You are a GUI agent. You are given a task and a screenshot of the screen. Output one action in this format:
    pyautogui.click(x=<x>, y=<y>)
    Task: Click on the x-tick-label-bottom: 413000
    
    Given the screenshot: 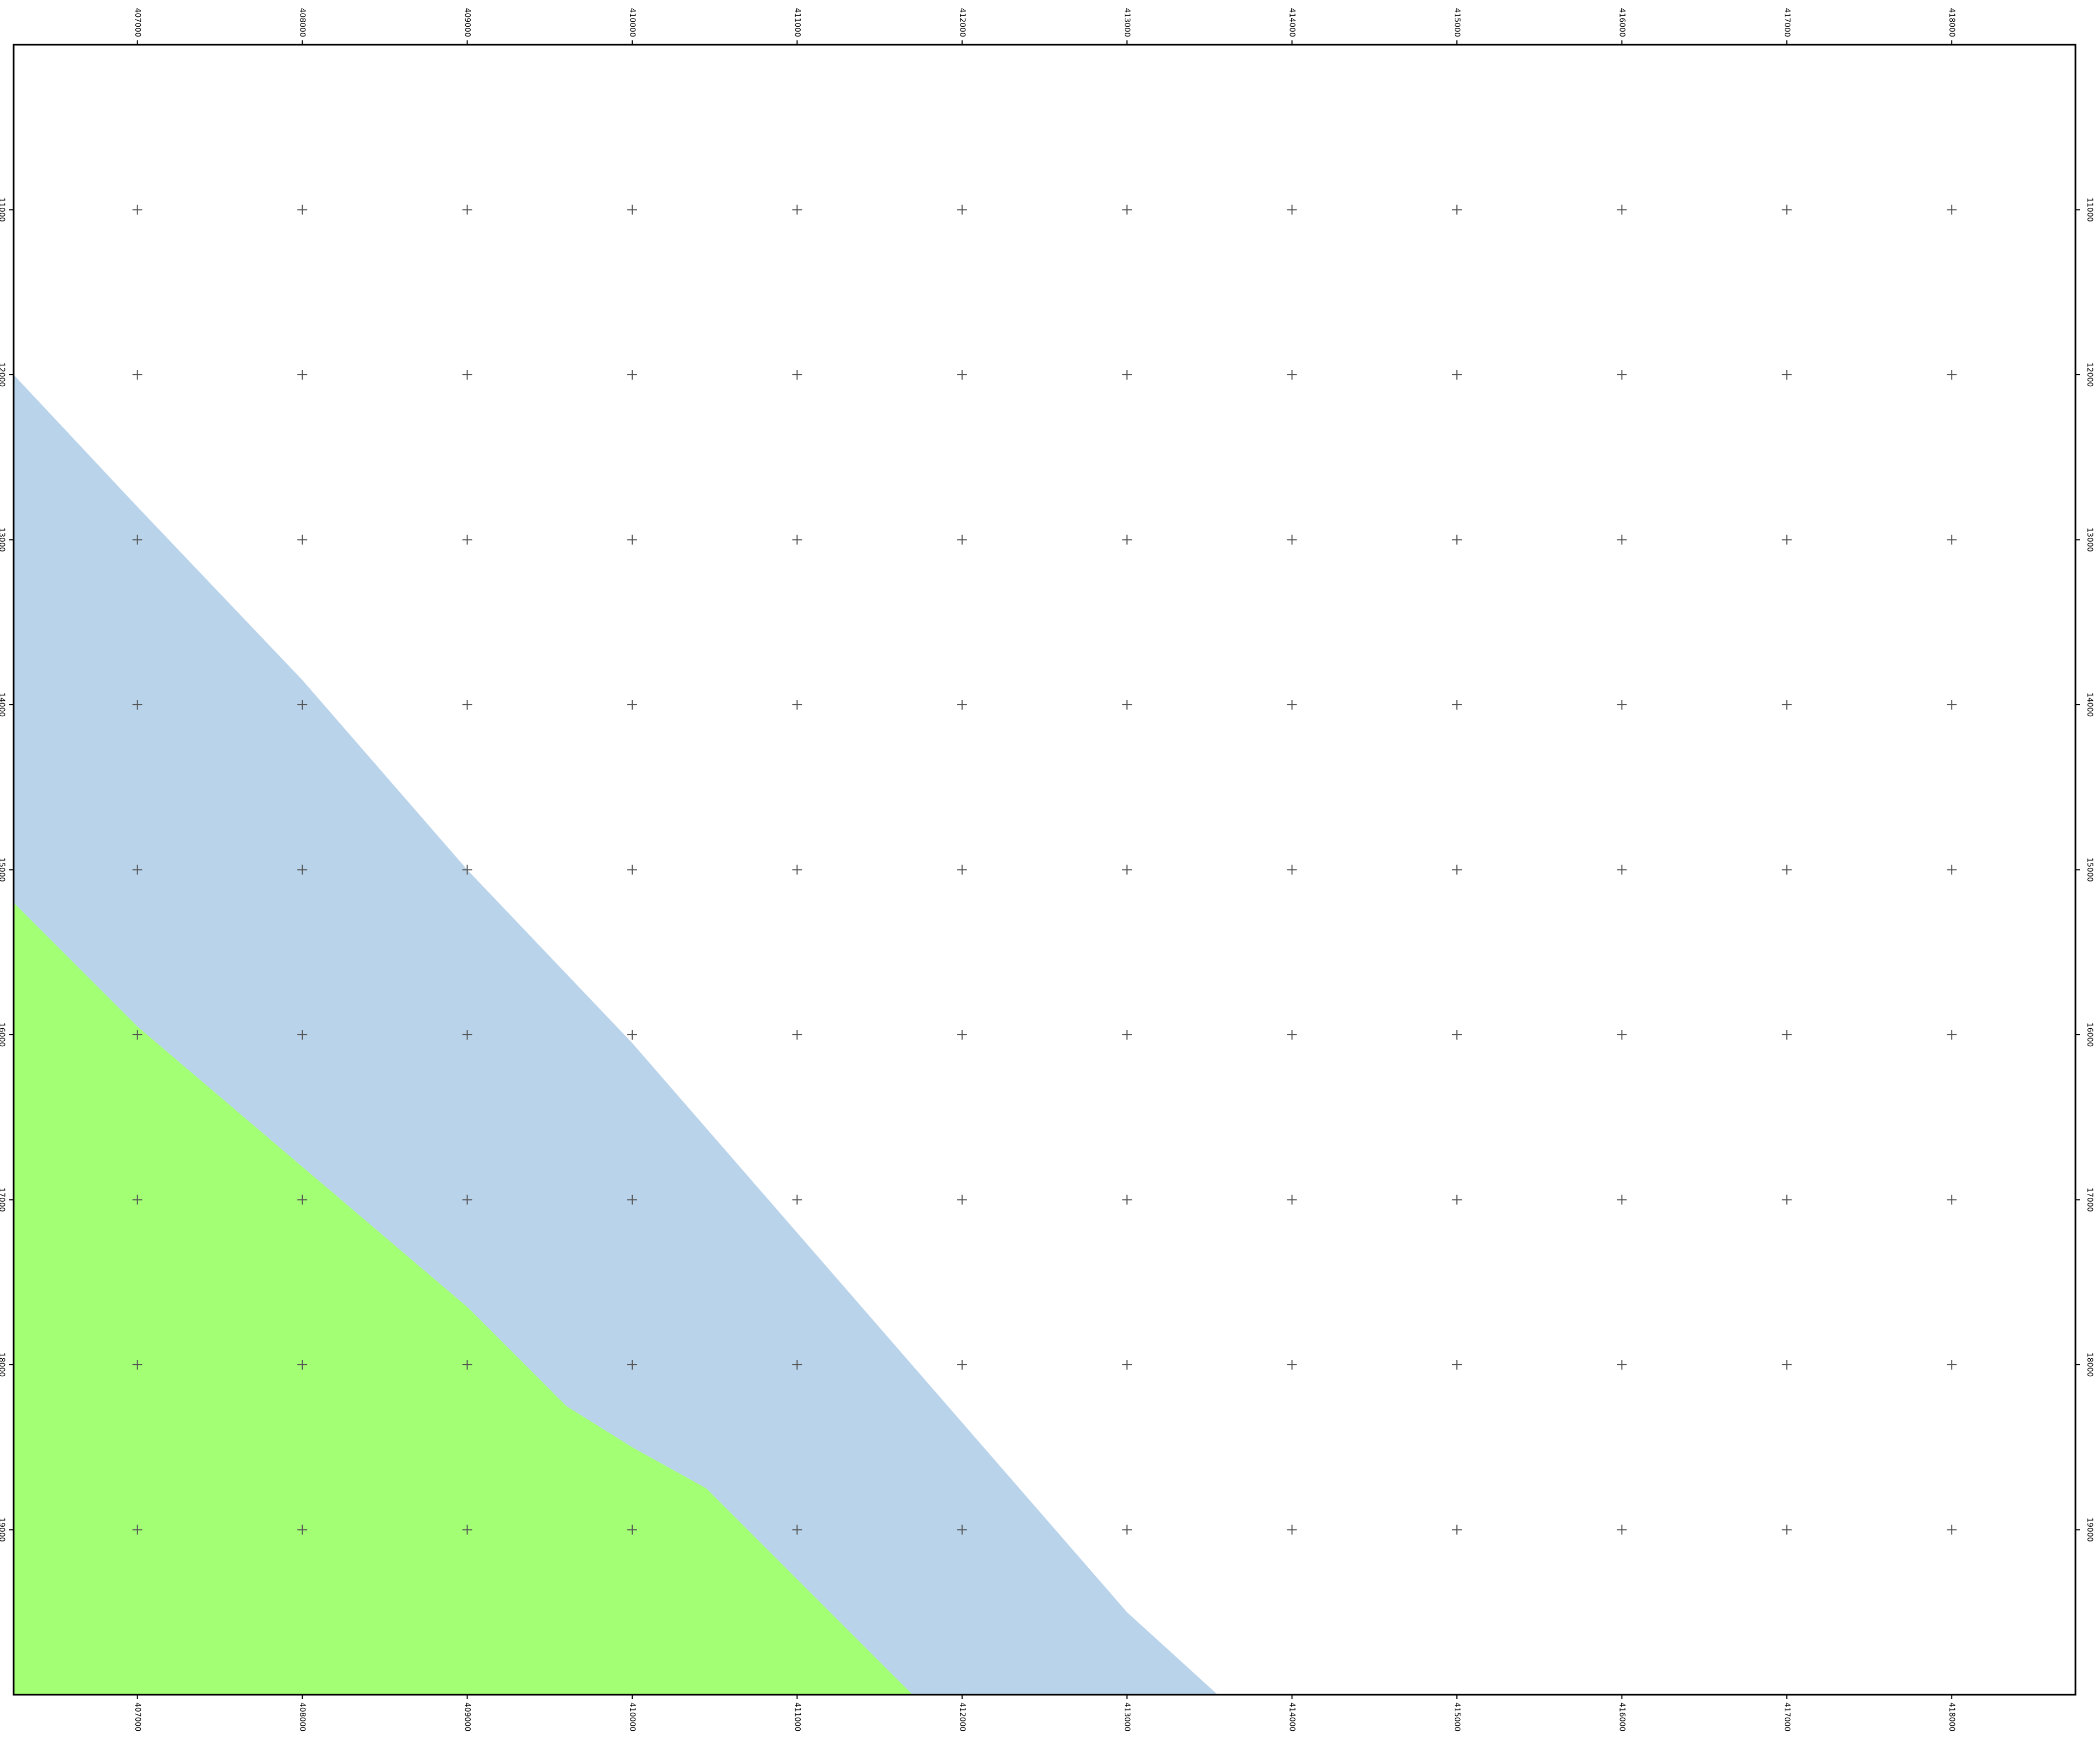 What is the action you would take?
    pyautogui.click(x=1127, y=1716)
    